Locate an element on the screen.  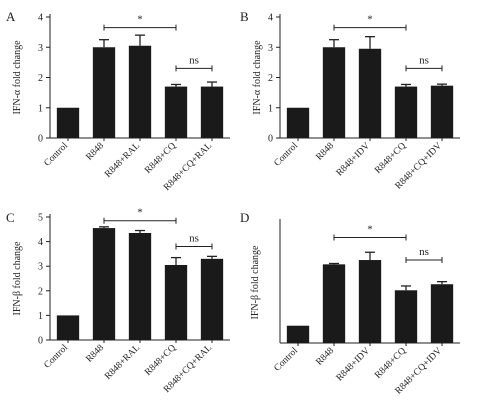
panel-letter: A is located at coordinates (11, 16).